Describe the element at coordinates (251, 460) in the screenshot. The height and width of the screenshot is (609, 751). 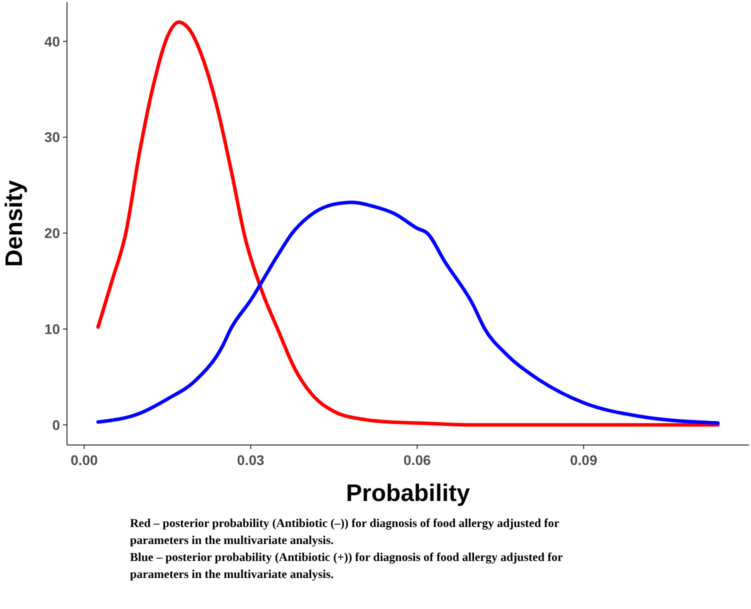
I see `x-tick-label: 0.03` at that location.